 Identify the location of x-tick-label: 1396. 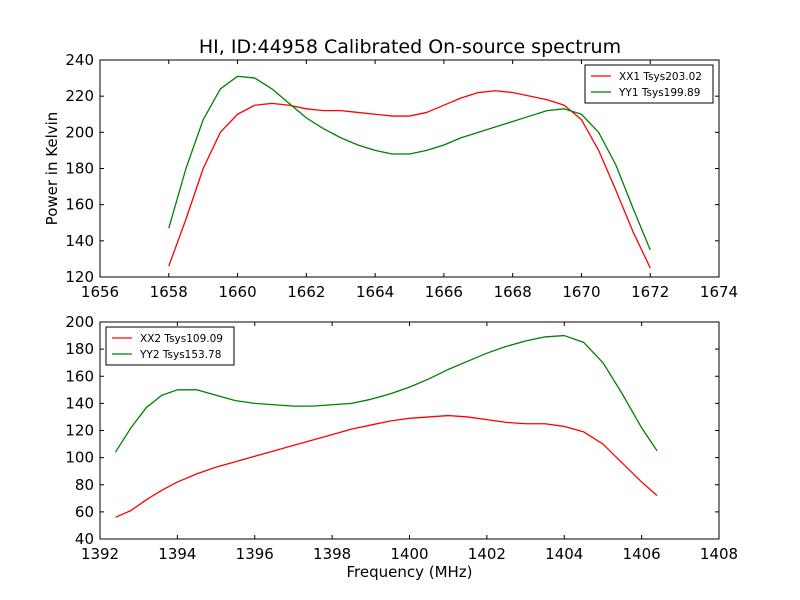
(255, 554).